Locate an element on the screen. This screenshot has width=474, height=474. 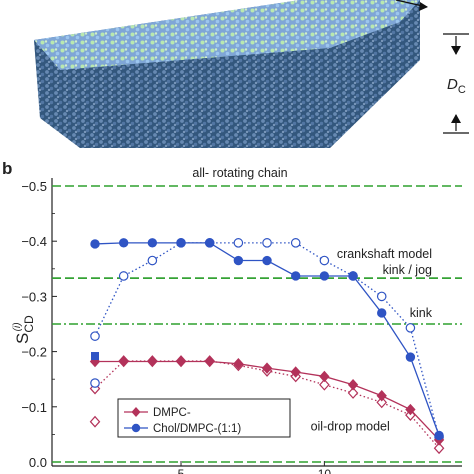
x-tick-label: 5 is located at coordinates (181, 470).